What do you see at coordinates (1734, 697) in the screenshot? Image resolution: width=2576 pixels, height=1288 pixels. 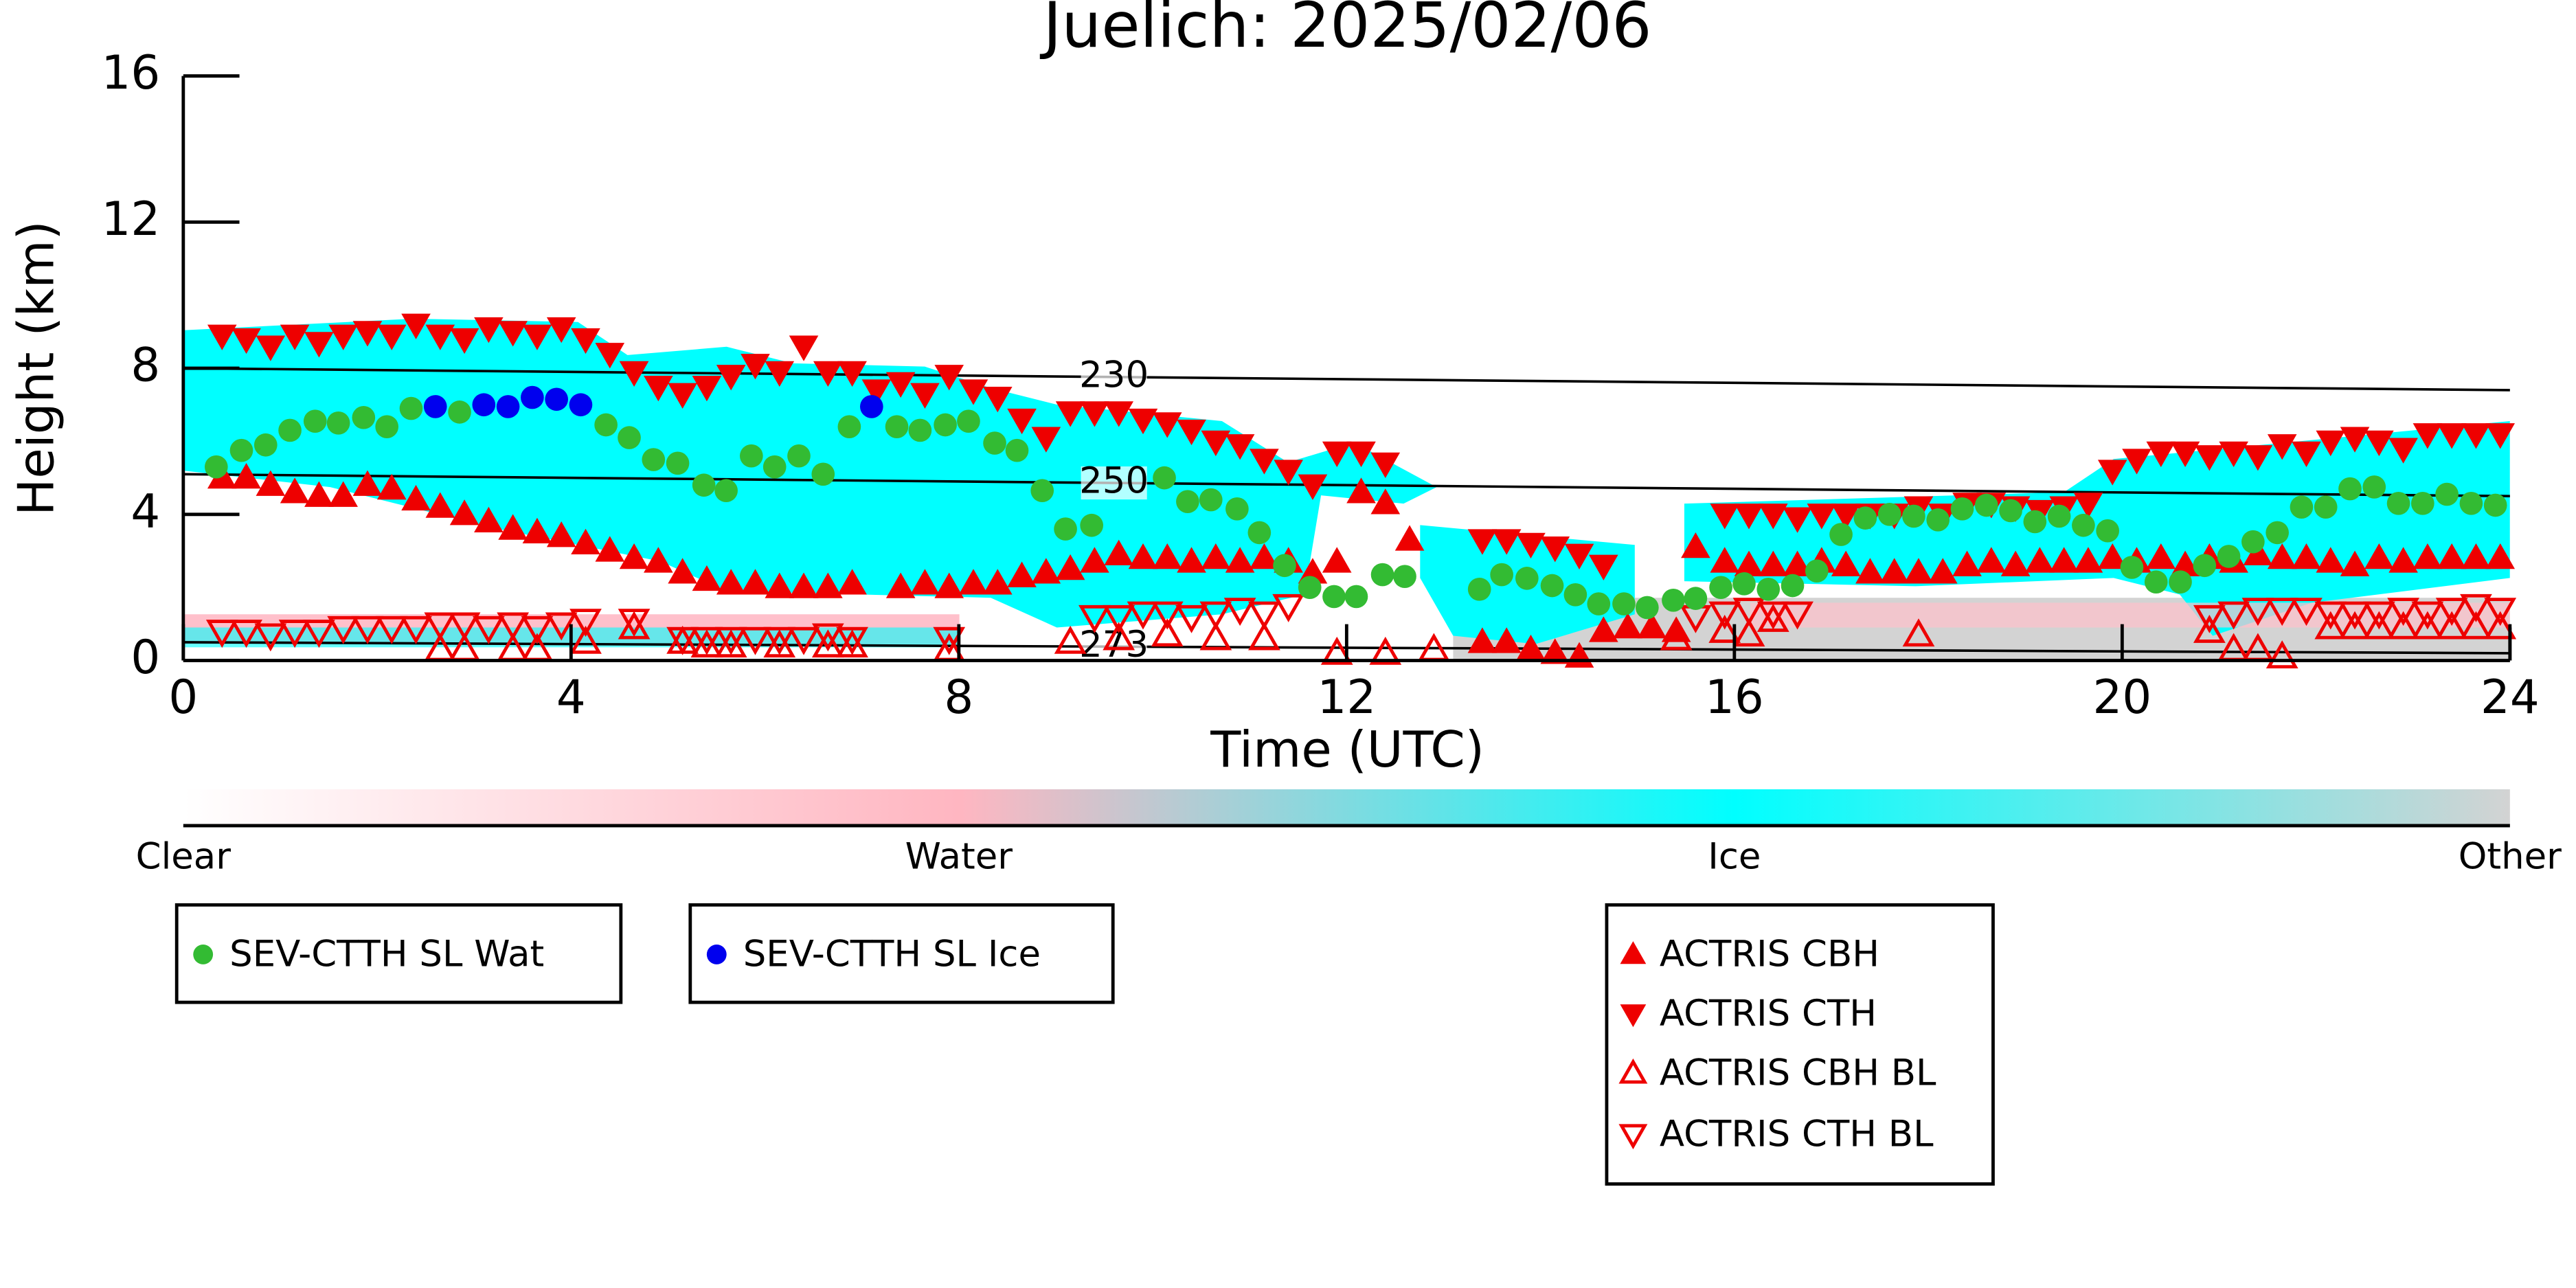 I see `x-tick-label: 16` at bounding box center [1734, 697].